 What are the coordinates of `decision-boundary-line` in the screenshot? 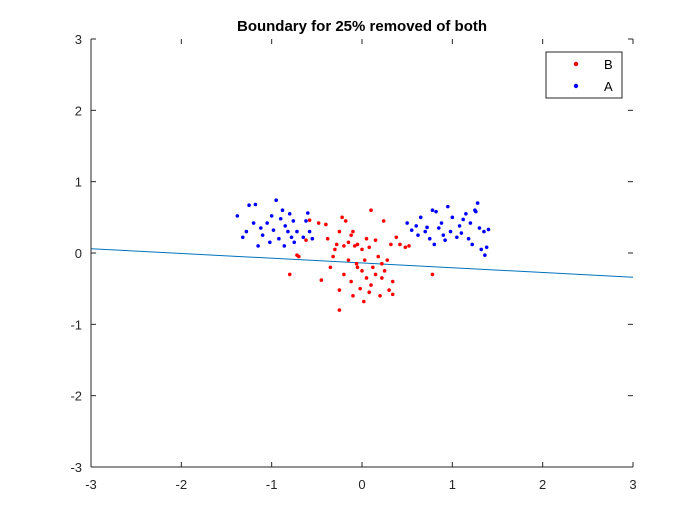 It's located at (362, 263).